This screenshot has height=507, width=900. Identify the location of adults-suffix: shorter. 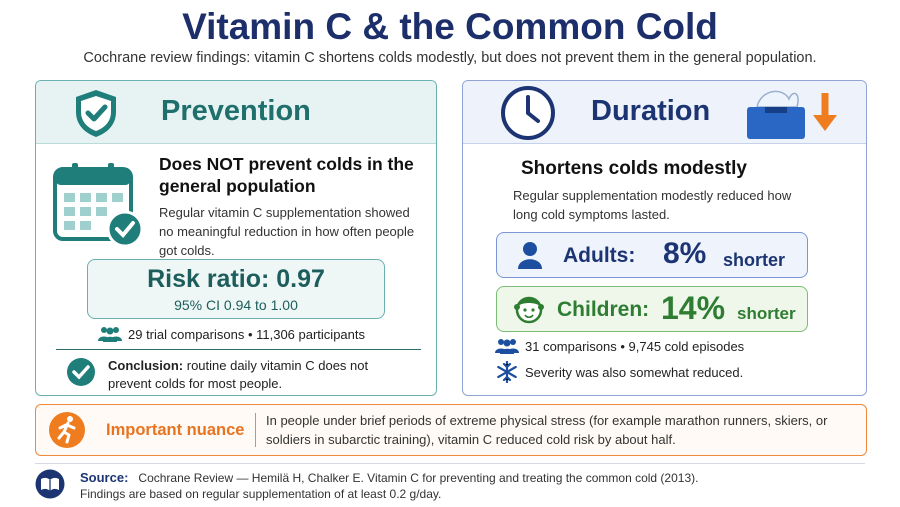
(754, 260).